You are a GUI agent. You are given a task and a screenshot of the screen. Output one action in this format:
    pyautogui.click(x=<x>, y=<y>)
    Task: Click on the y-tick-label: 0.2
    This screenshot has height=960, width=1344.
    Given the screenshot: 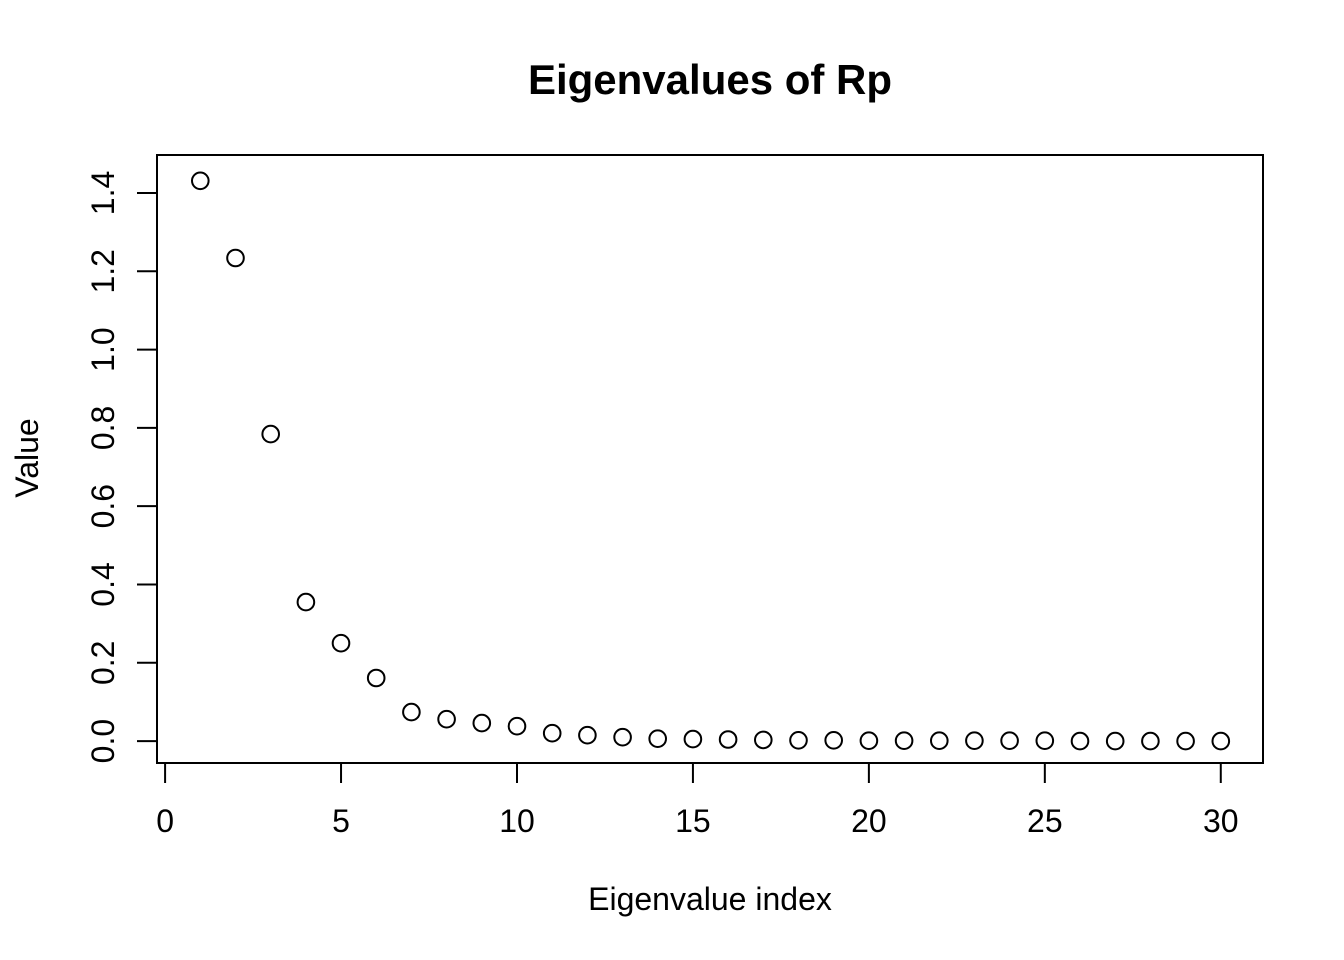 What is the action you would take?
    pyautogui.click(x=103, y=663)
    